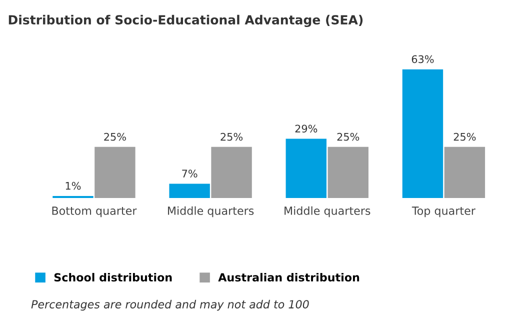  I want to click on legend-label: Australian distribution, so click(289, 277).